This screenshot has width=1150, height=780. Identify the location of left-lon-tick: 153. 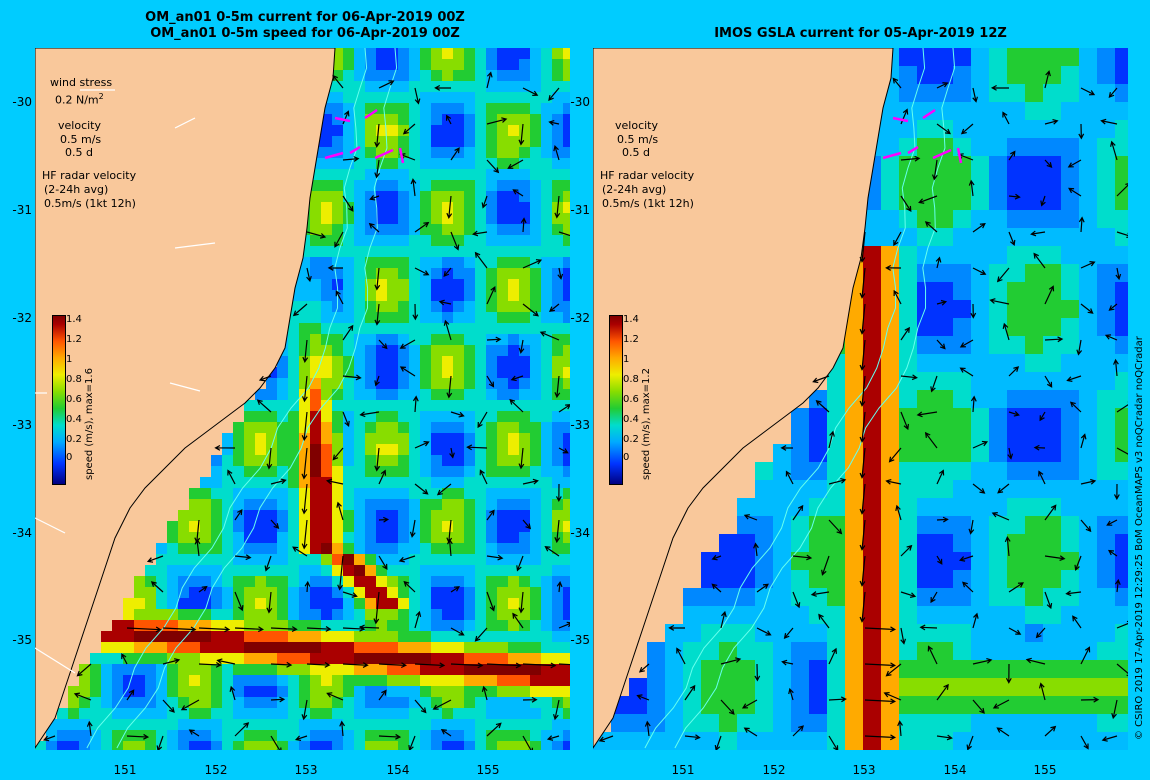
(306, 770).